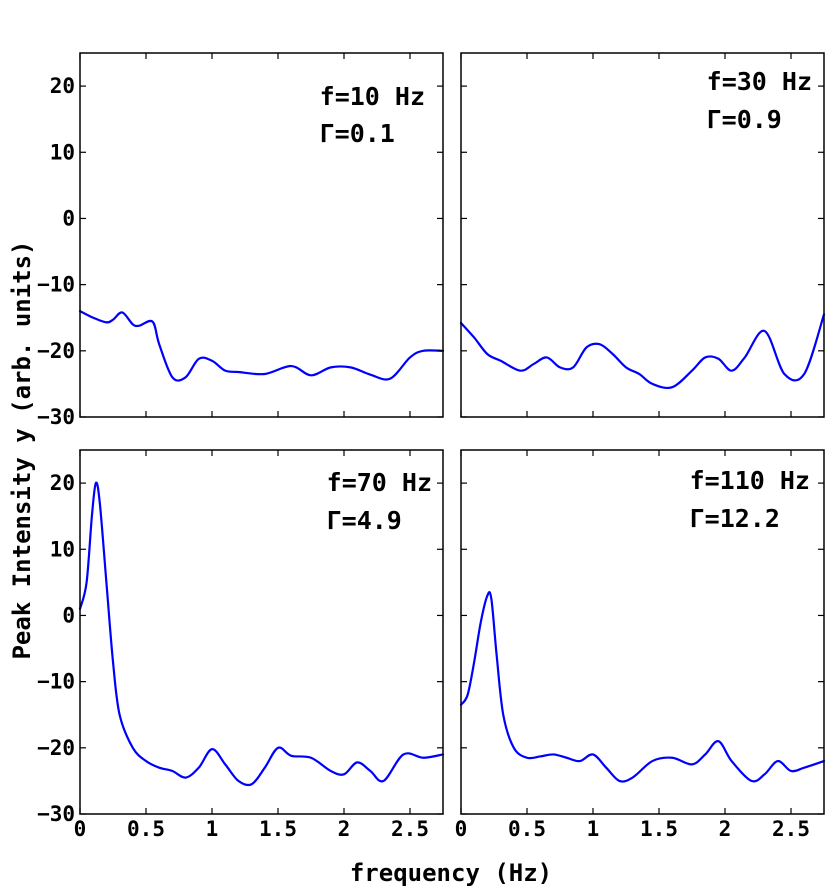 This screenshot has width=830, height=891. What do you see at coordinates (379, 482) in the screenshot?
I see `frequency-annotation: f=70 Hz` at bounding box center [379, 482].